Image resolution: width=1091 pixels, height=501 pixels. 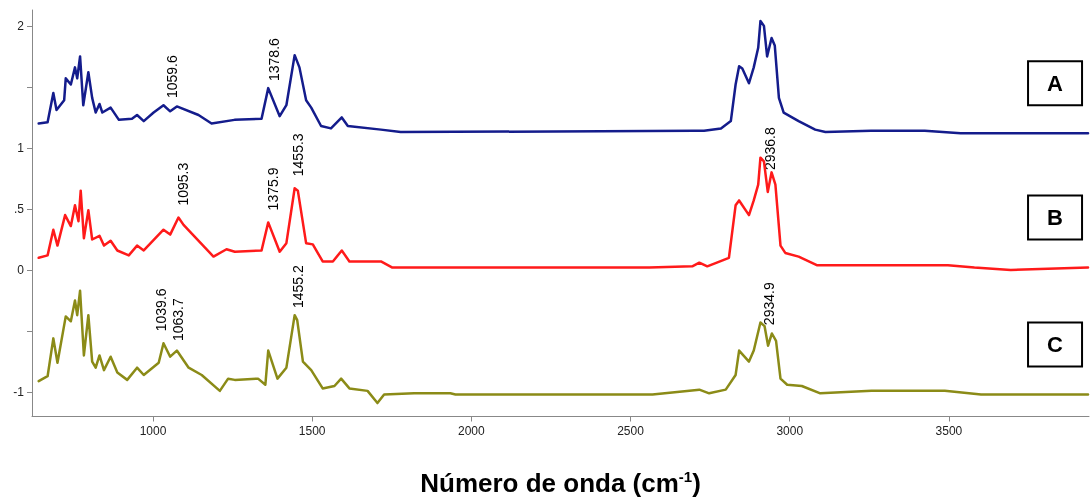 I want to click on annotation: 1455.2, so click(x=297, y=287).